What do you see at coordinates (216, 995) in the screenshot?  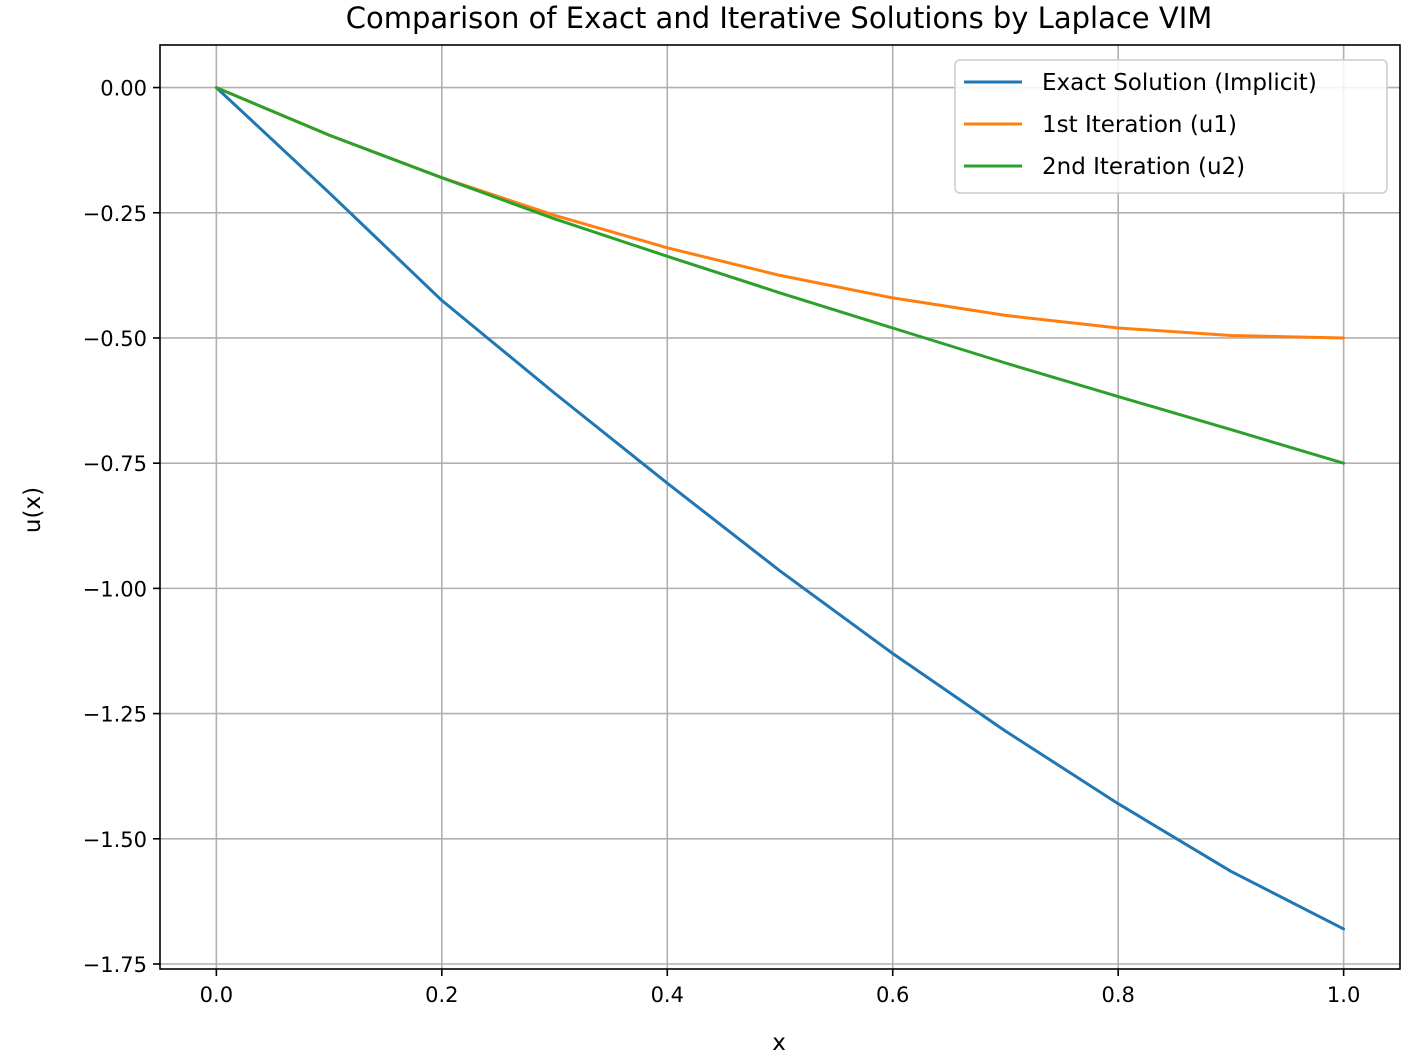 I see `x-tick-label: 0.0` at bounding box center [216, 995].